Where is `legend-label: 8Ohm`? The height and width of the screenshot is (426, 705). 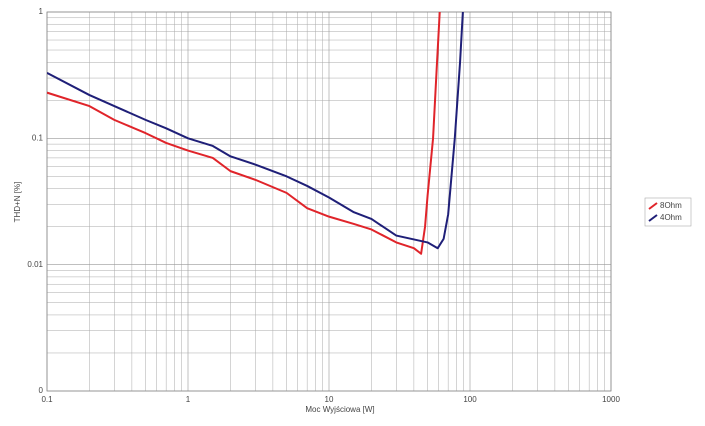 legend-label: 8Ohm is located at coordinates (671, 205).